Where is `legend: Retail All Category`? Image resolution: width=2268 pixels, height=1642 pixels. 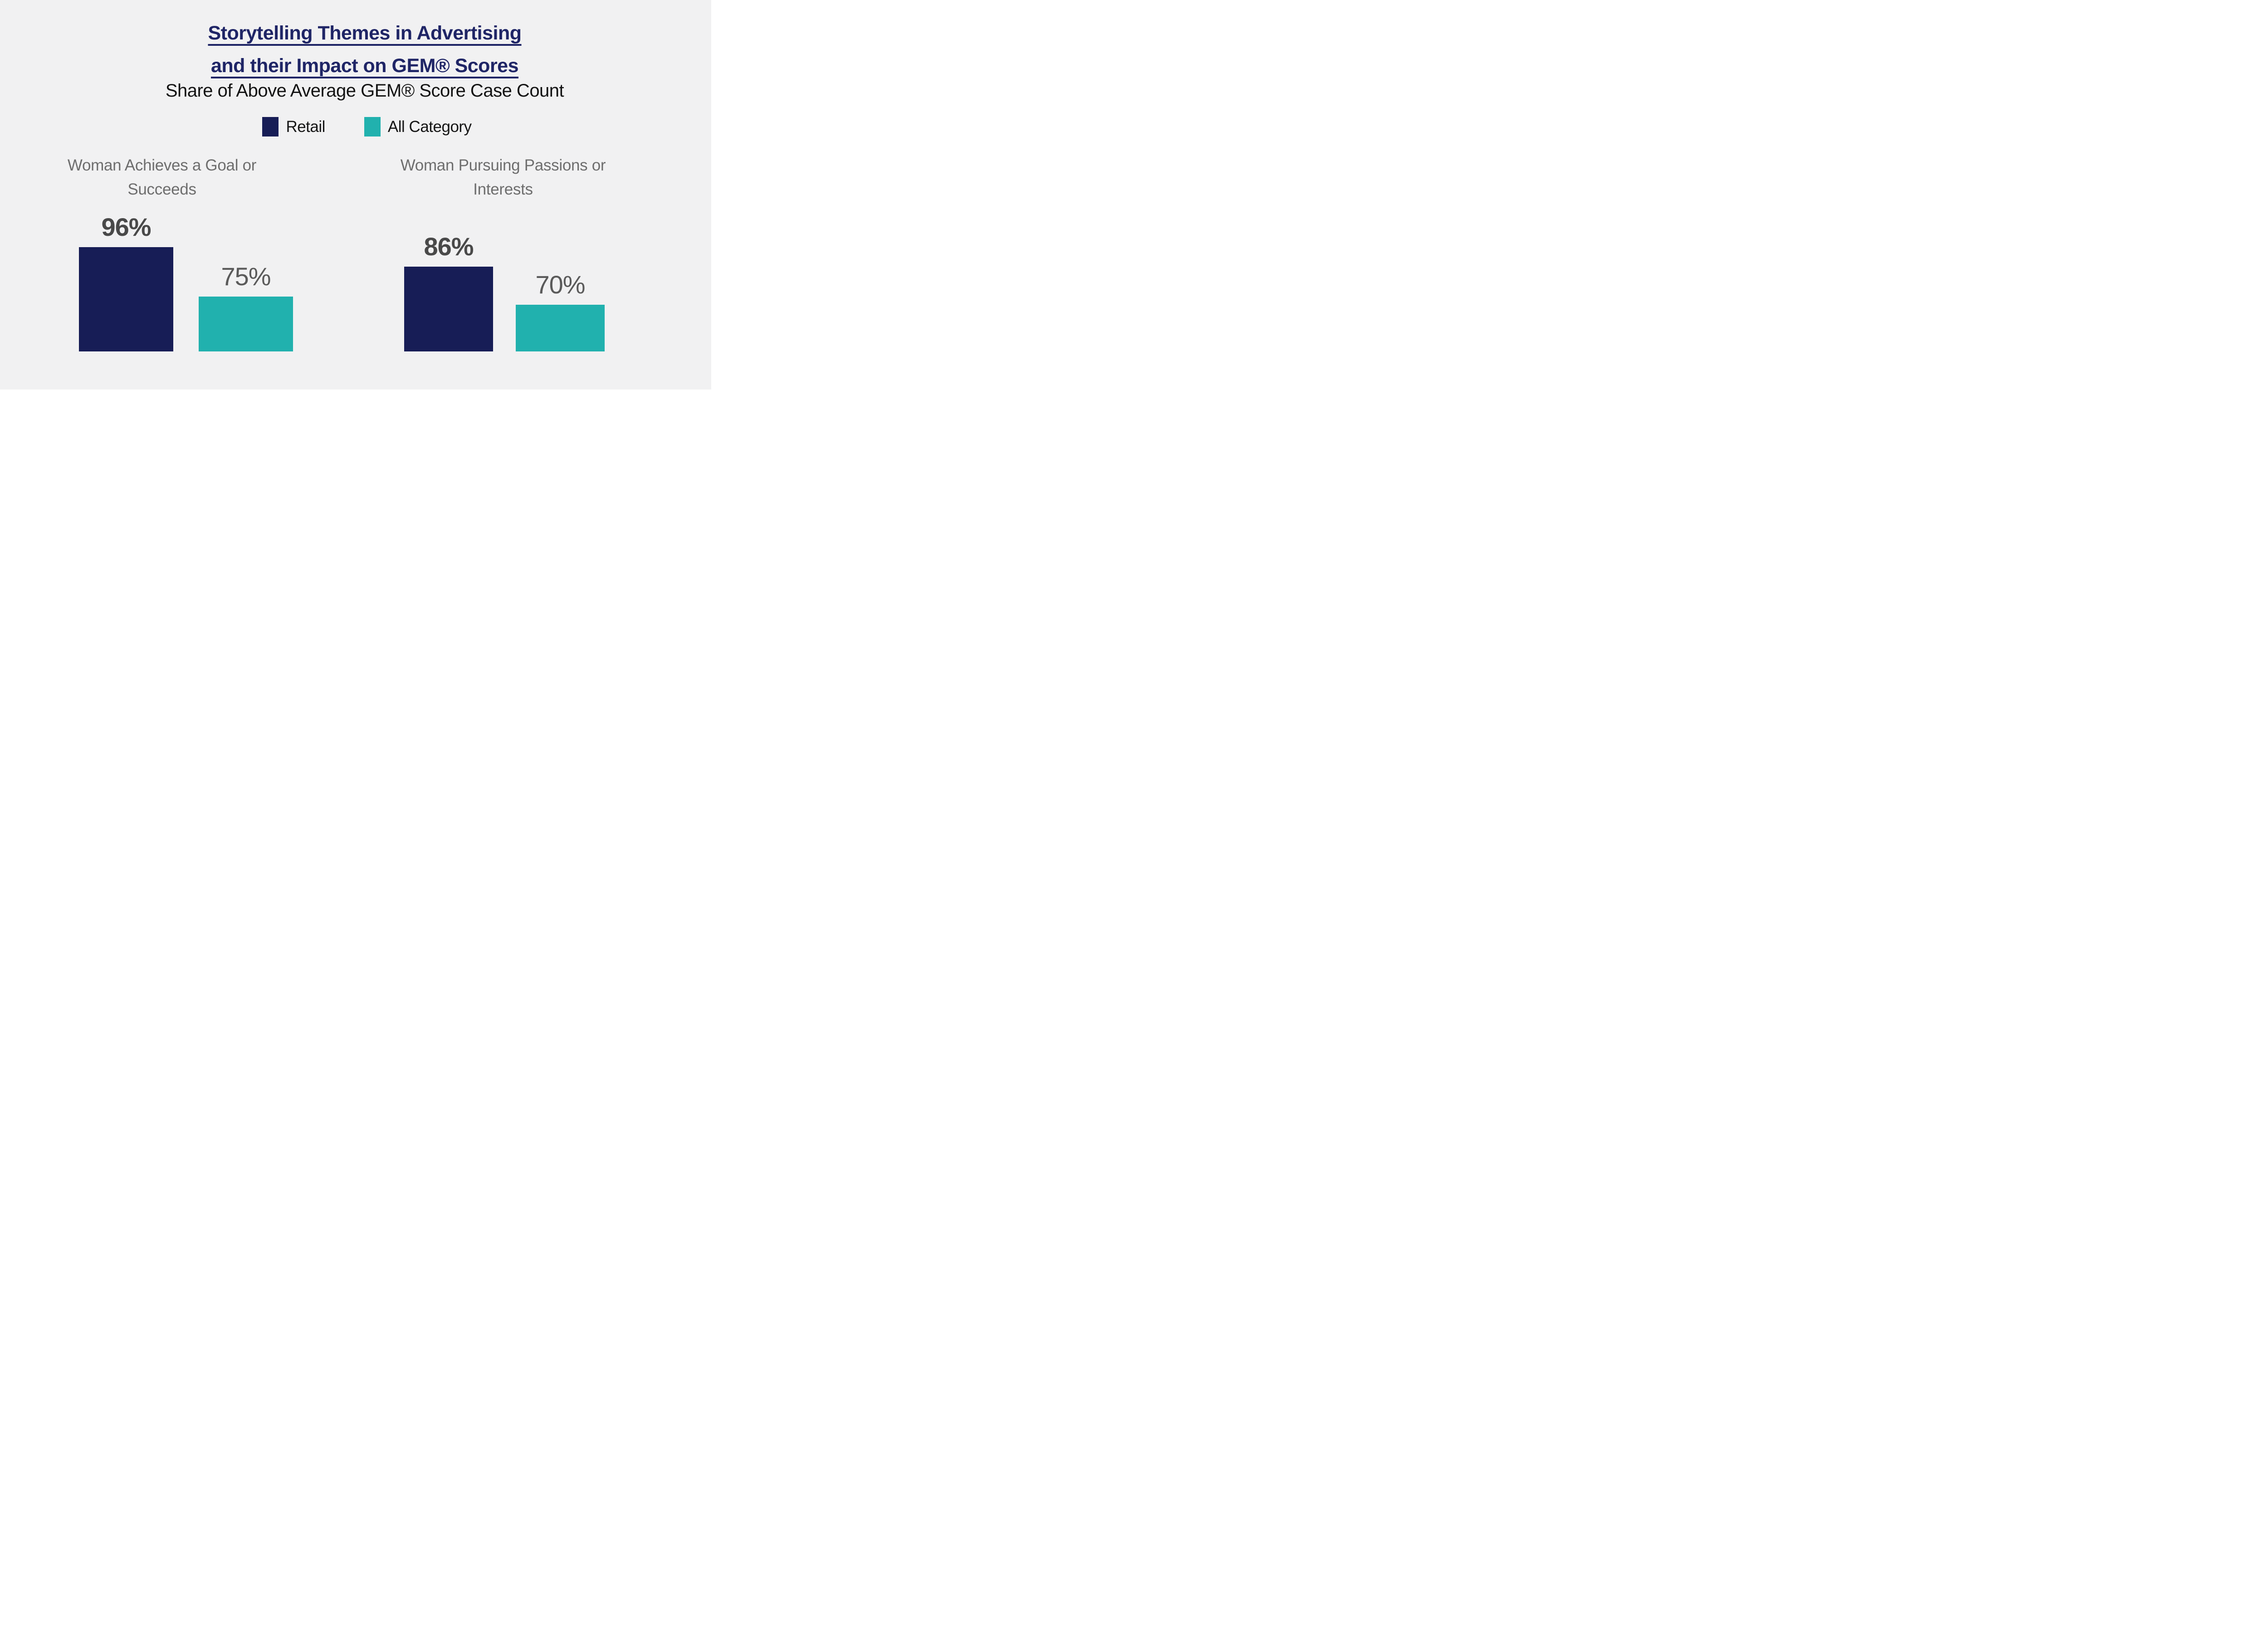
legend: Retail All Category is located at coordinates (367, 126).